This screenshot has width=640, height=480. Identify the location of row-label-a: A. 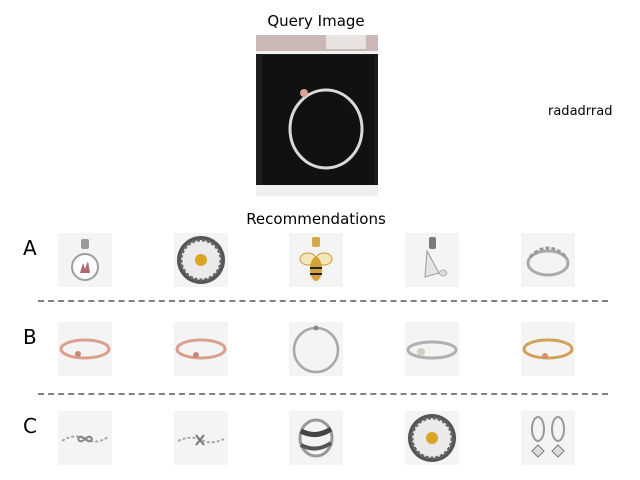
(30, 248).